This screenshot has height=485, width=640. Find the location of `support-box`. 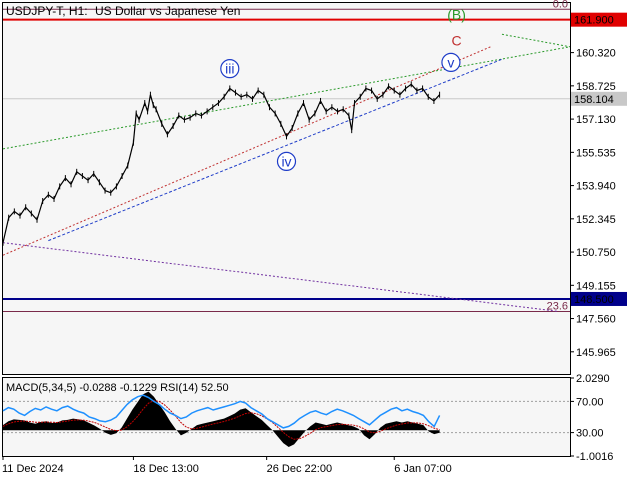

support-box is located at coordinates (599, 298).